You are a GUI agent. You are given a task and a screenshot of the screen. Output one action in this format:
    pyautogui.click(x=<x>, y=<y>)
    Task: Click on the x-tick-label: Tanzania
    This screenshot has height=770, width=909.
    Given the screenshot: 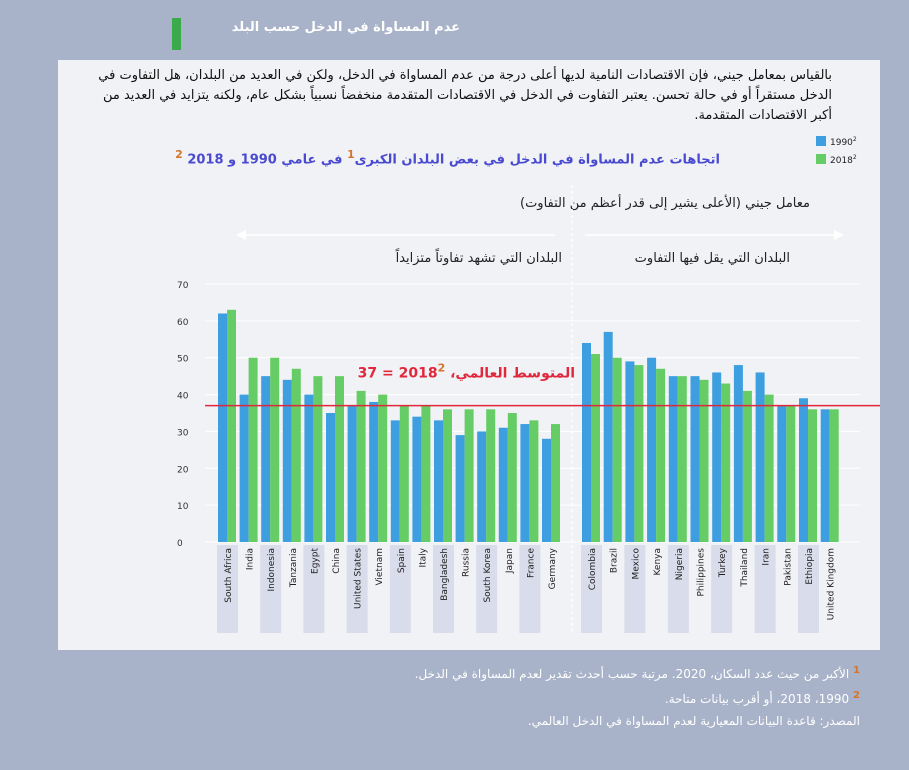 What is the action you would take?
    pyautogui.click(x=294, y=568)
    